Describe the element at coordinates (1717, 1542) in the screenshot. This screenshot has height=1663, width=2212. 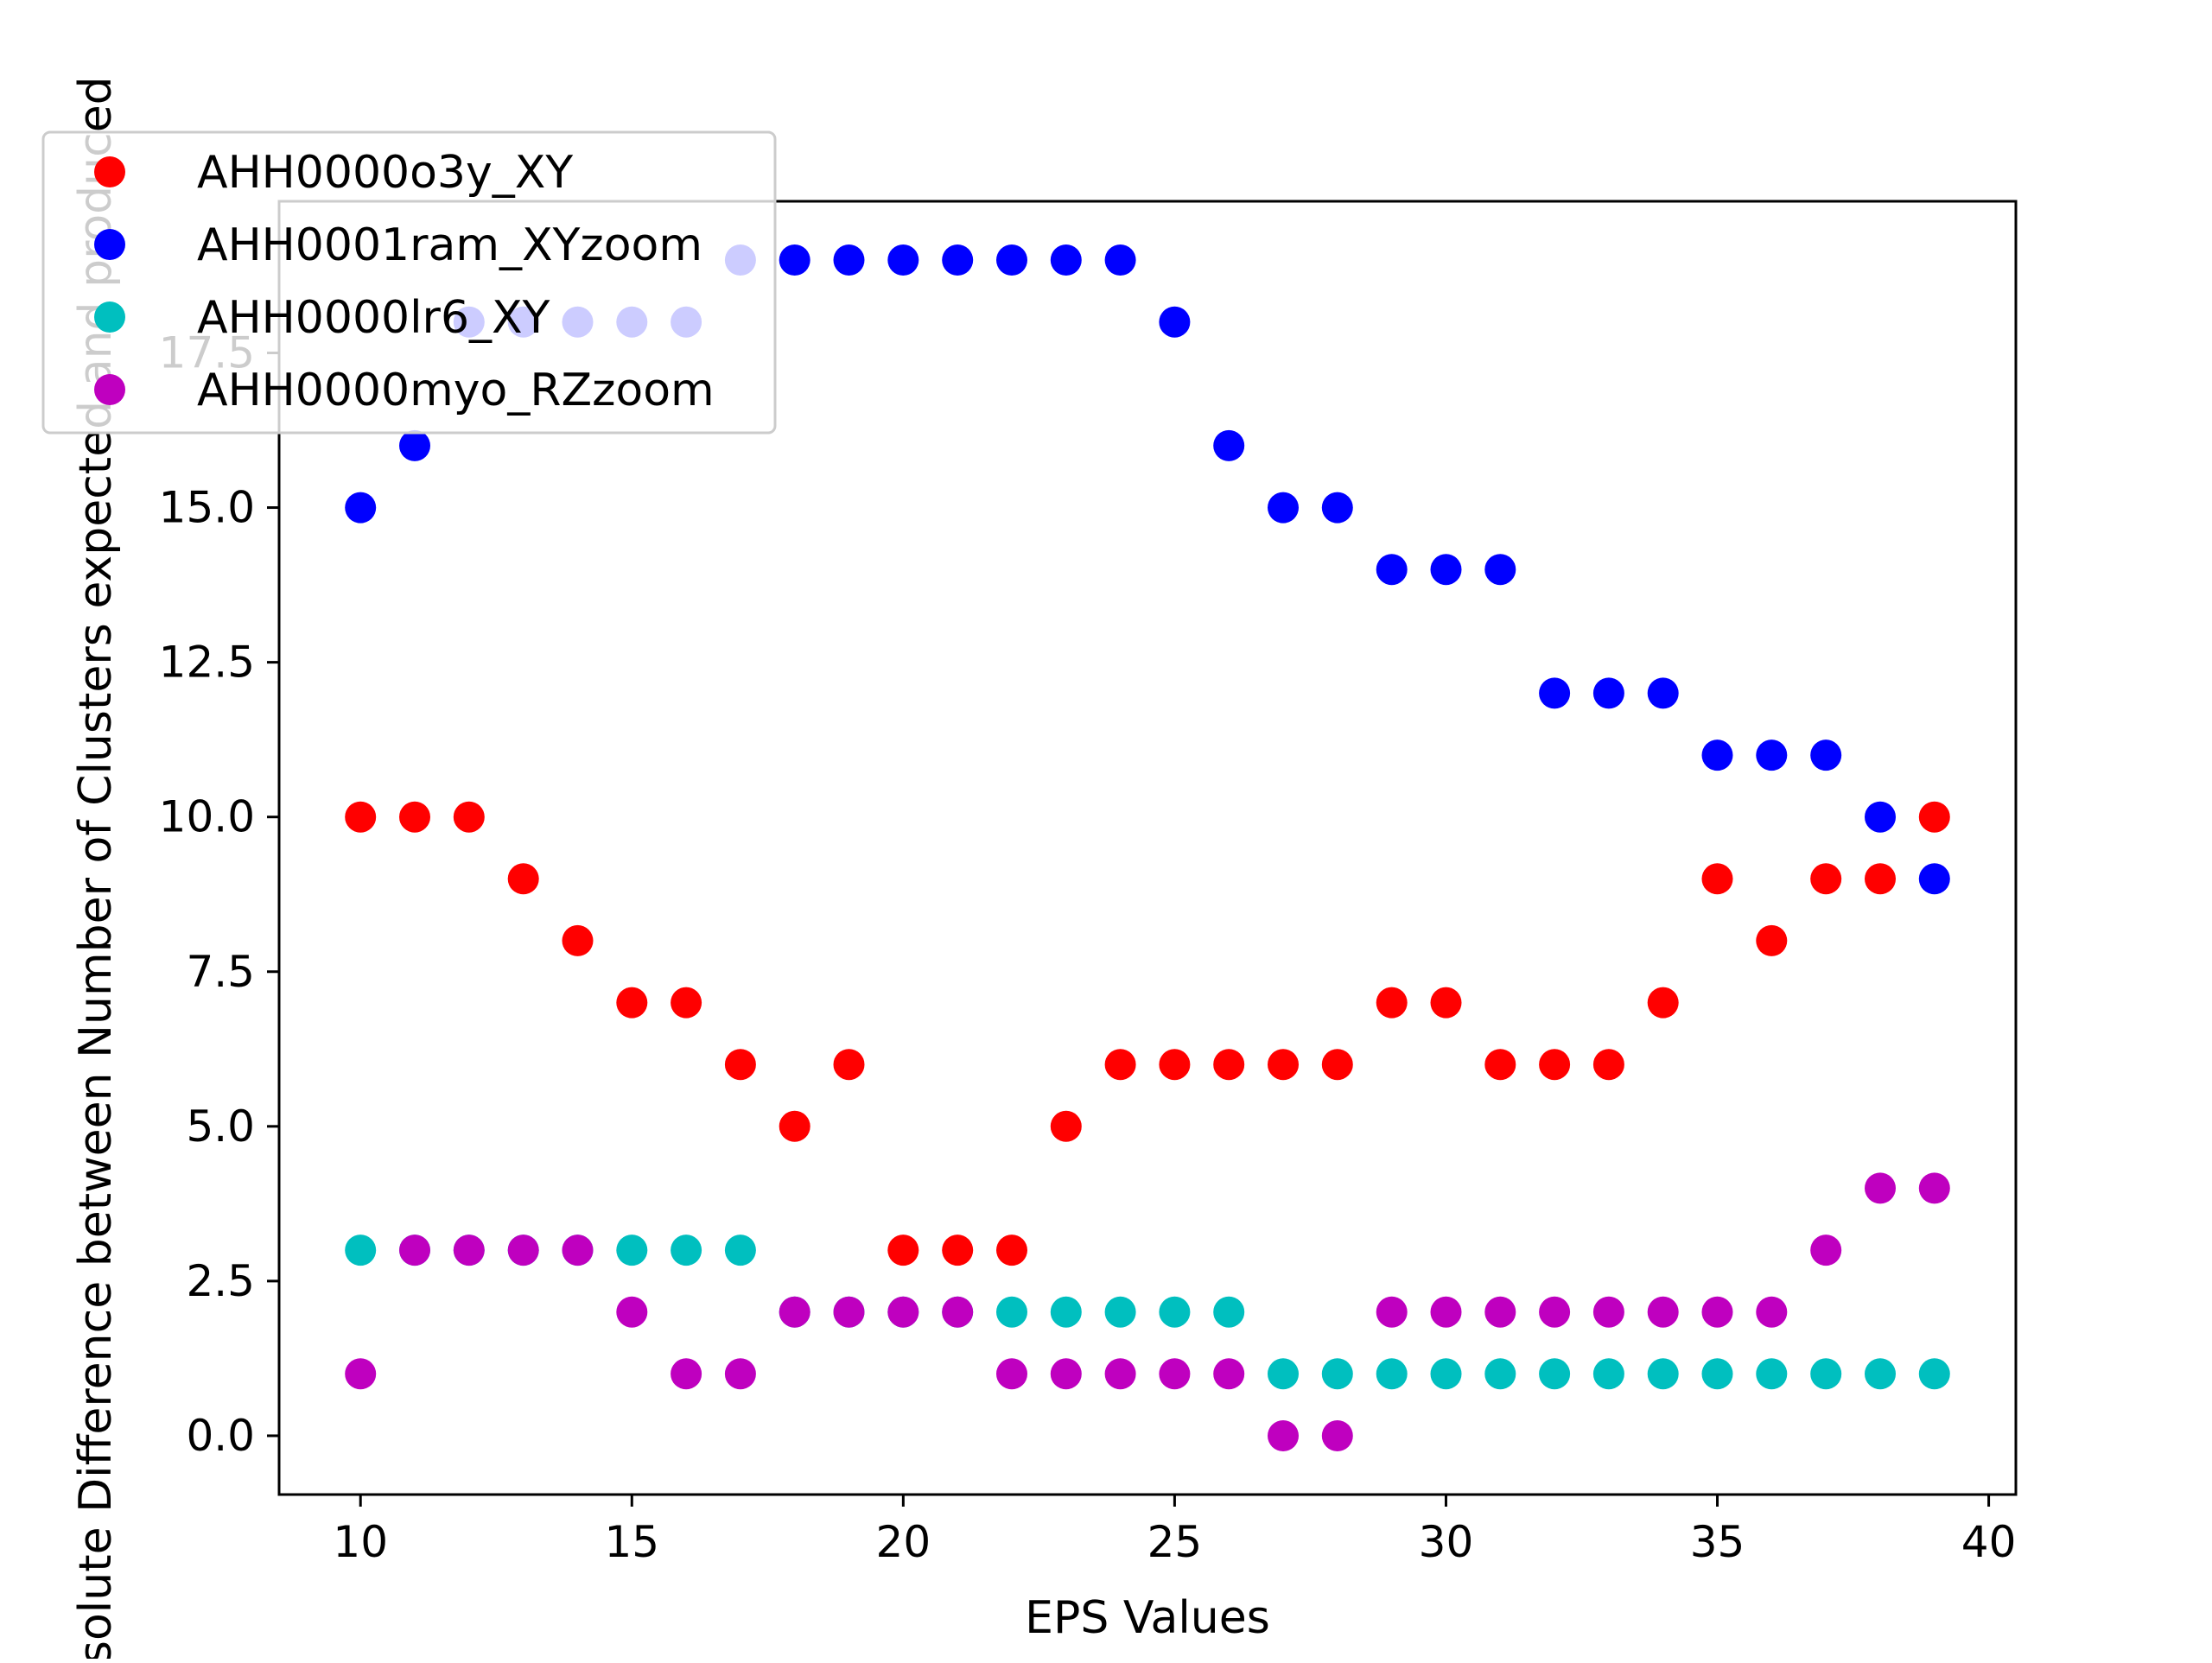
I see `x-tick-label: 35` at that location.